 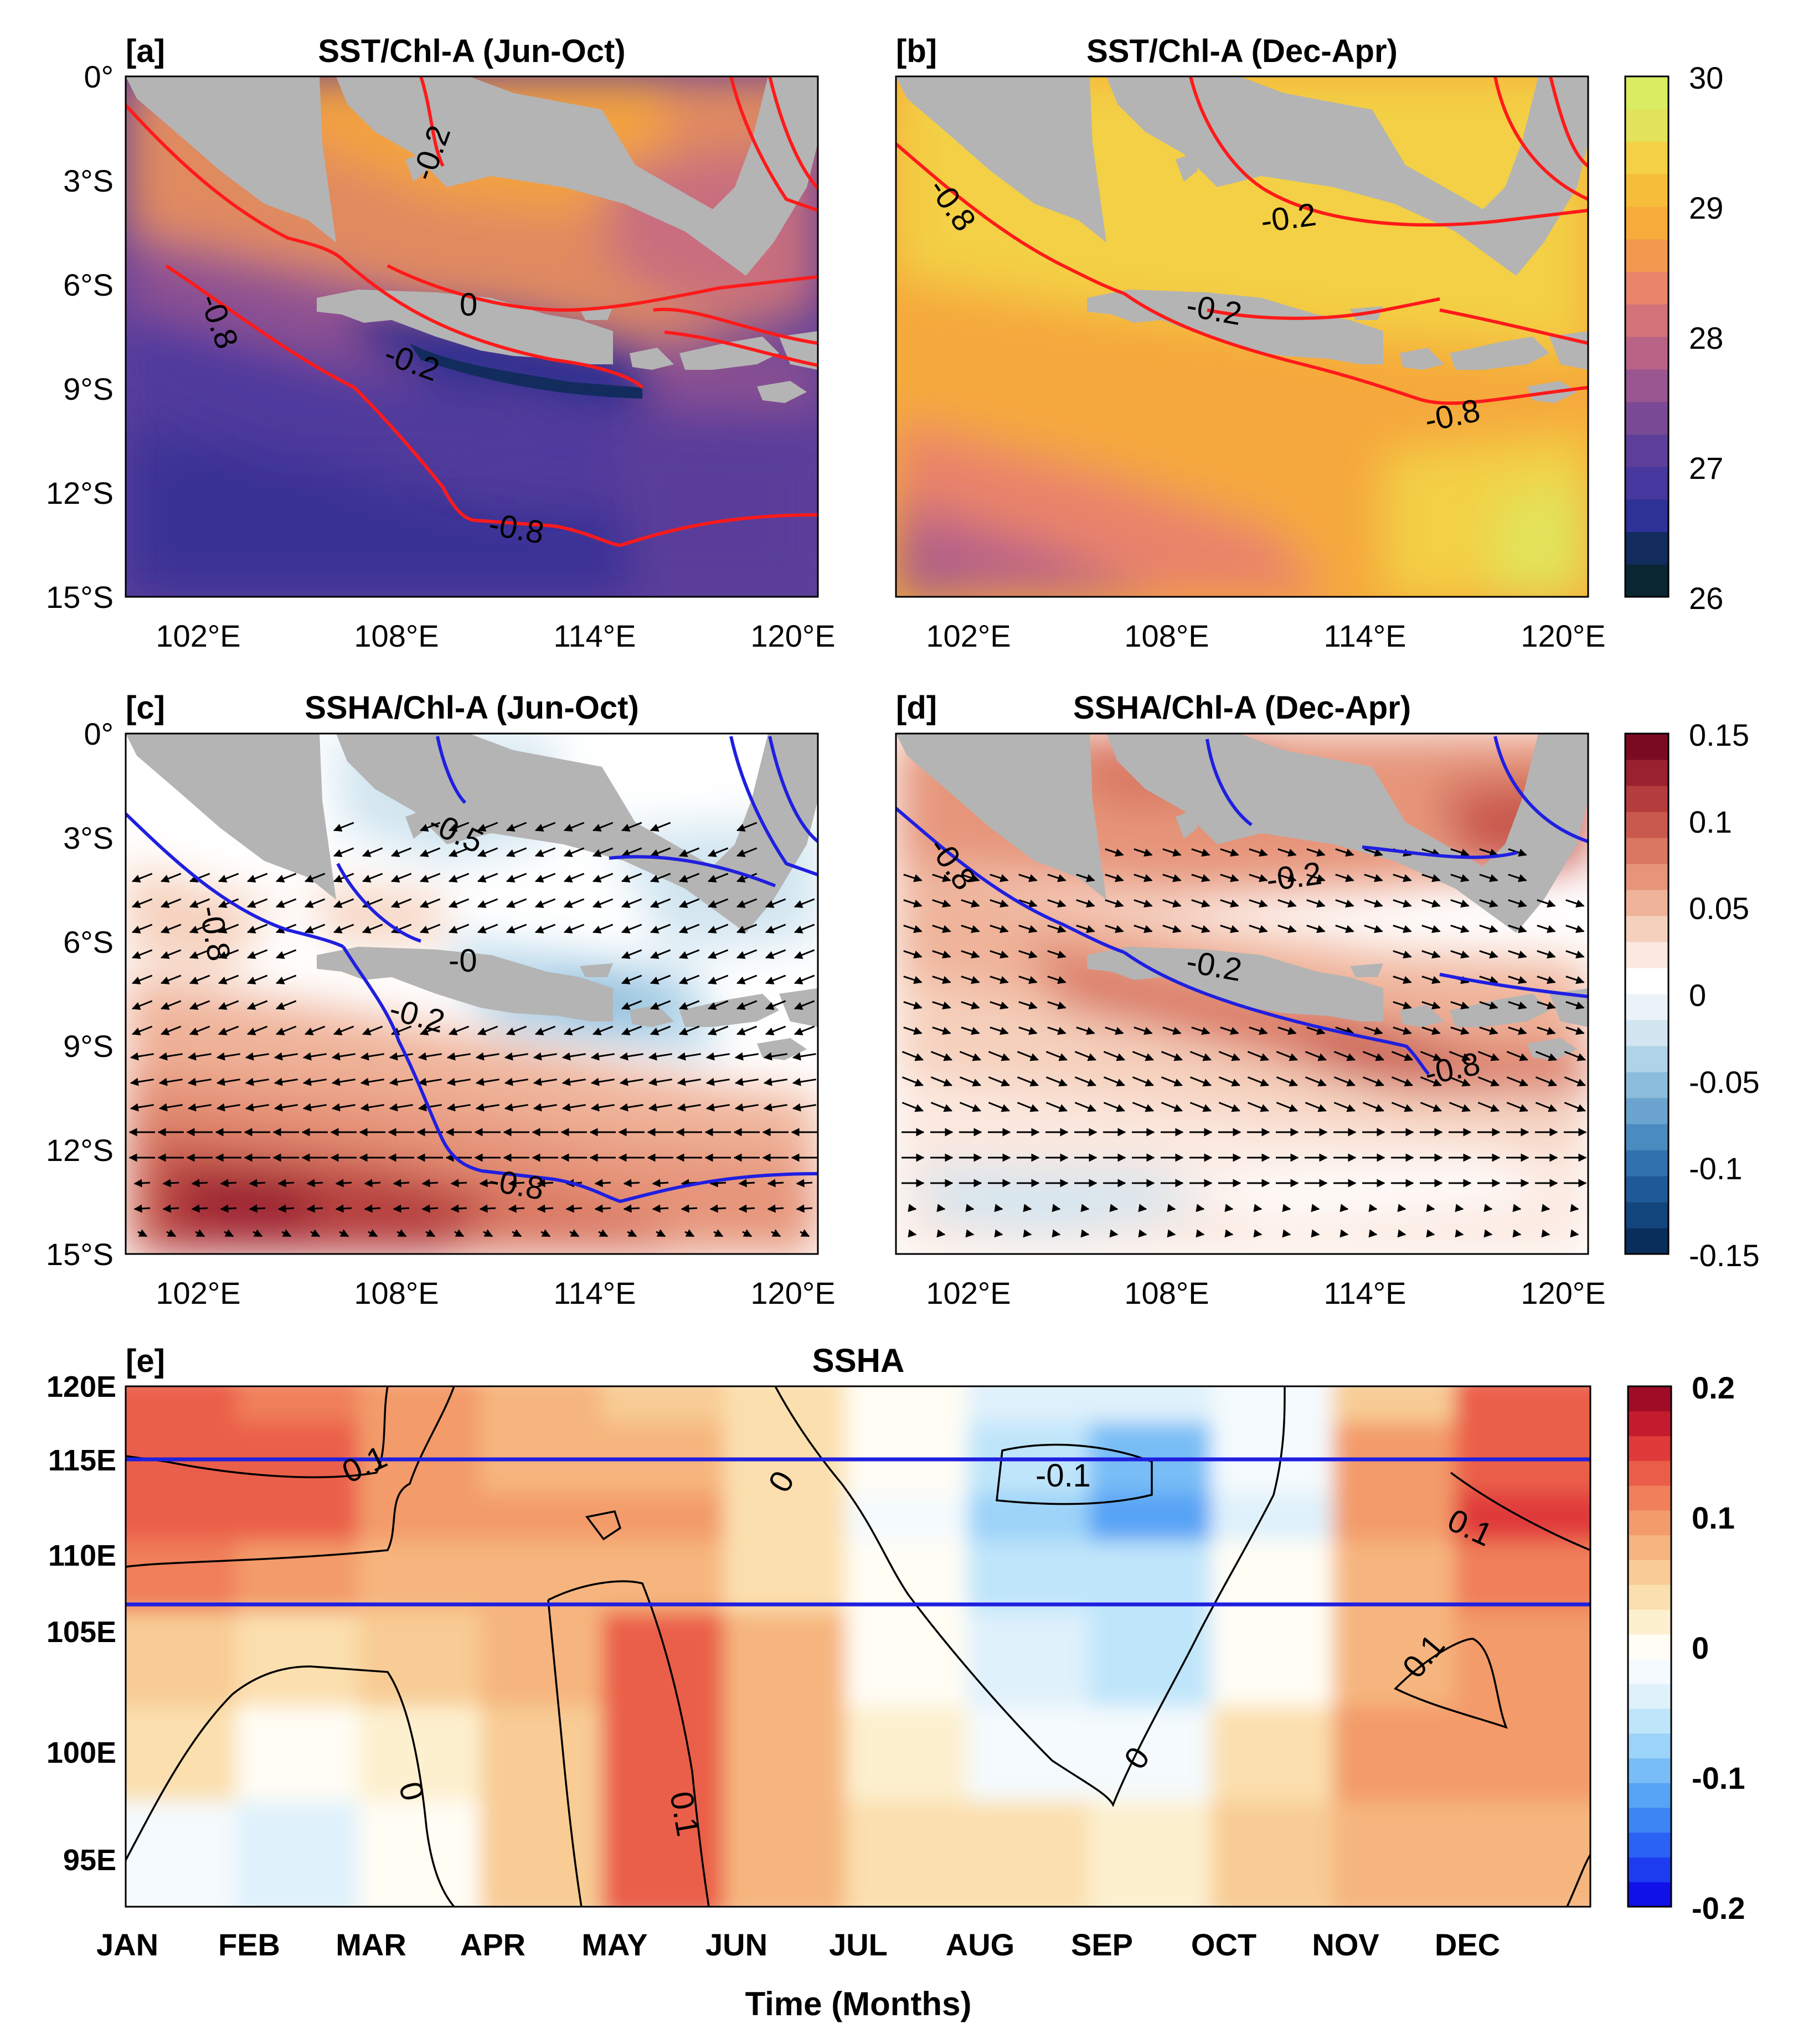 What do you see at coordinates (1719, 735) in the screenshot?
I see `ssha-colorbar-tick: 0.15` at bounding box center [1719, 735].